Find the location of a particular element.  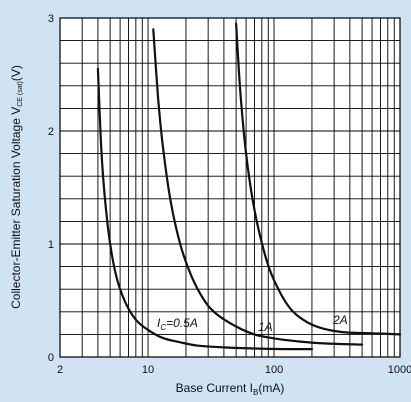

curve-label-text: =0.5A is located at coordinates (182, 323).